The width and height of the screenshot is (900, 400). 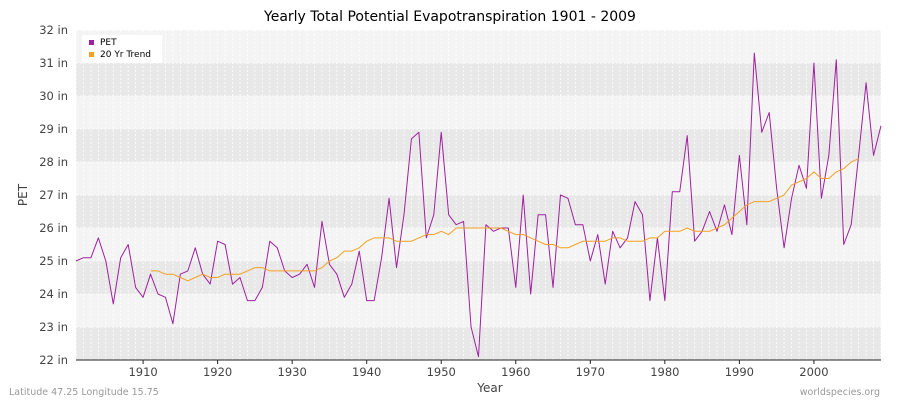 What do you see at coordinates (53, 294) in the screenshot?
I see `y-tick-label: 24 in` at bounding box center [53, 294].